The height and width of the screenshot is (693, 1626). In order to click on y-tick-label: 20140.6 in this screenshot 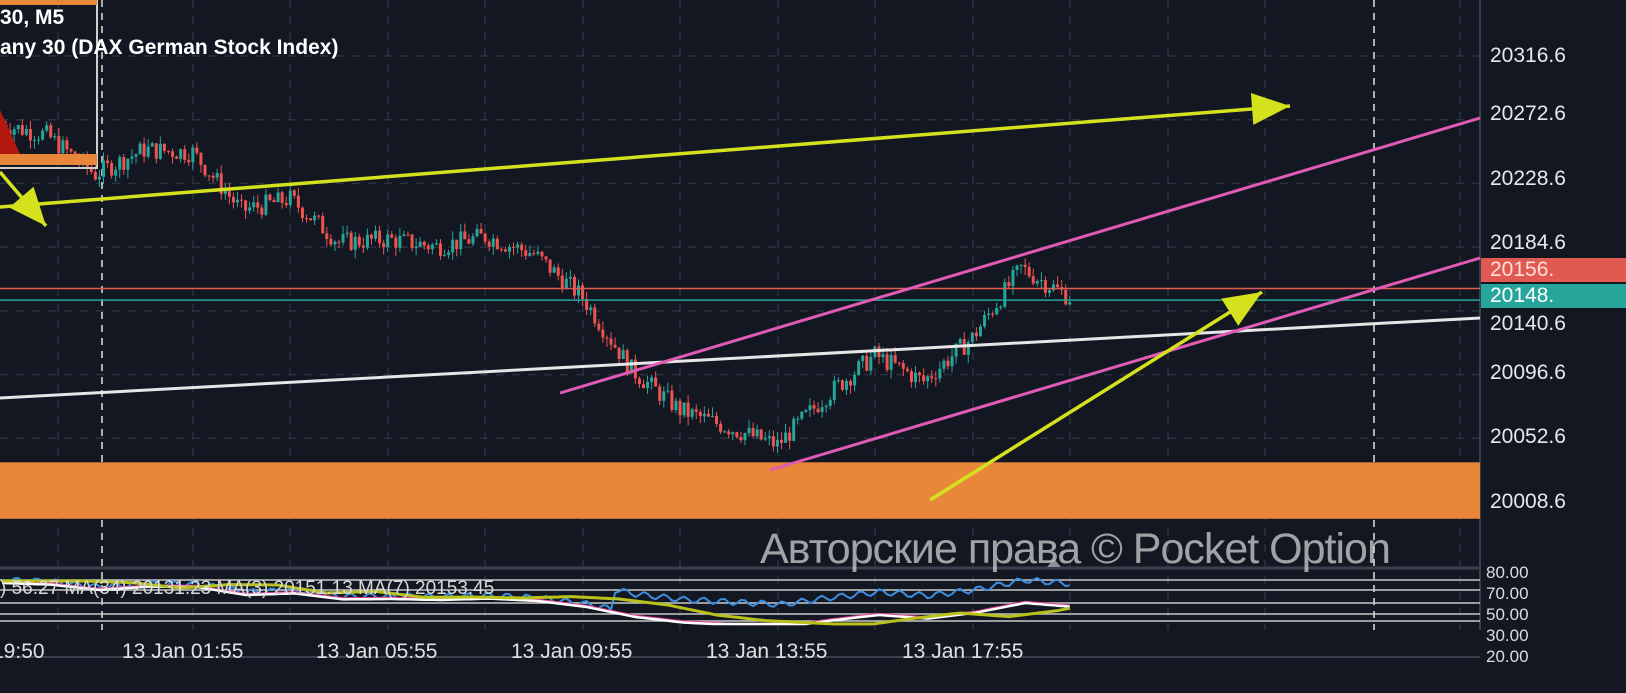, I will do `click(1528, 323)`.